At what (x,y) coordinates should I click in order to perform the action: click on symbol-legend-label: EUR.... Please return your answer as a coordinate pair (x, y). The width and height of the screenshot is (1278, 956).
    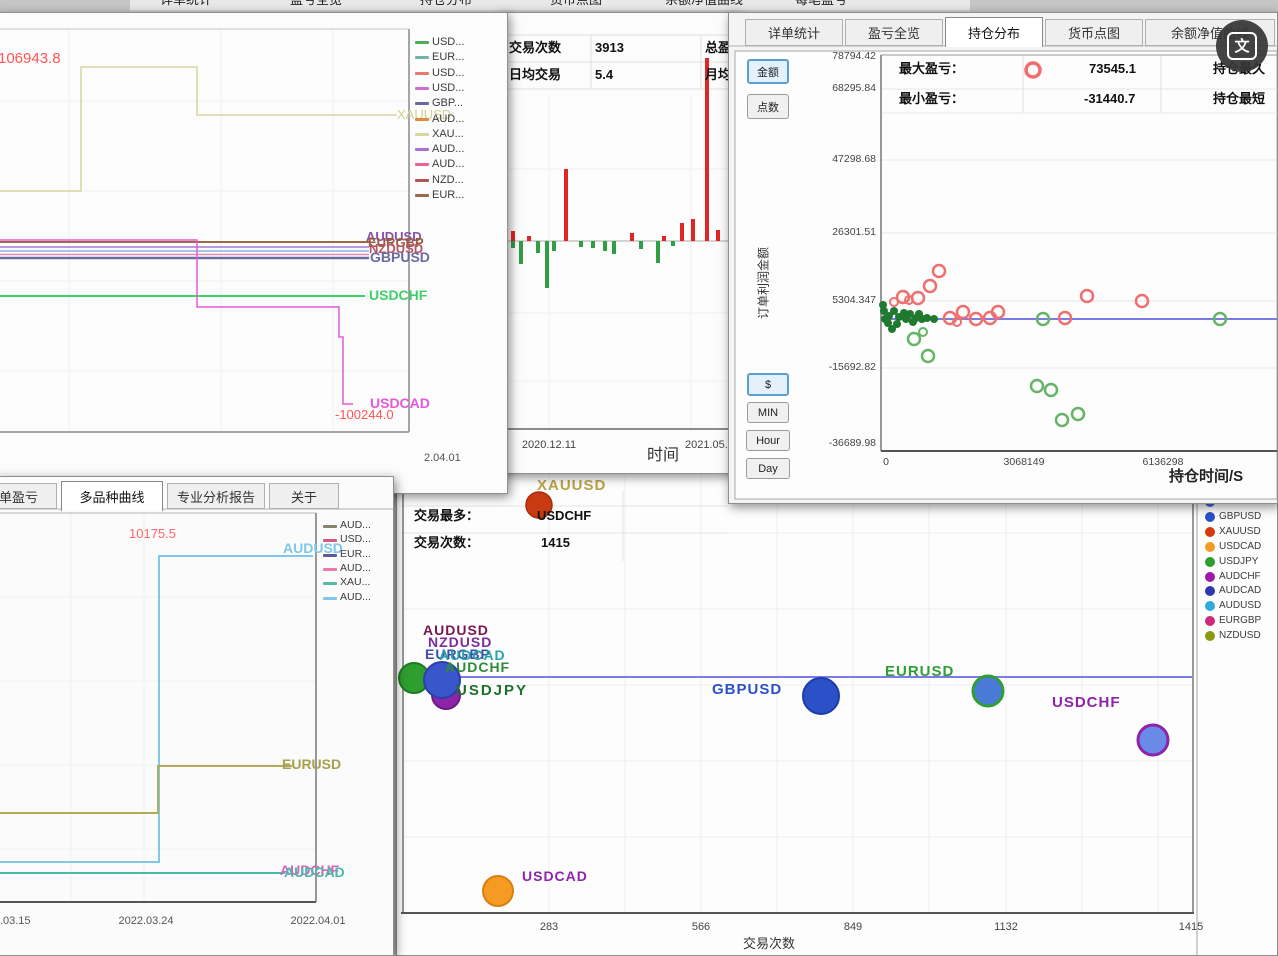
    Looking at the image, I should click on (448, 57).